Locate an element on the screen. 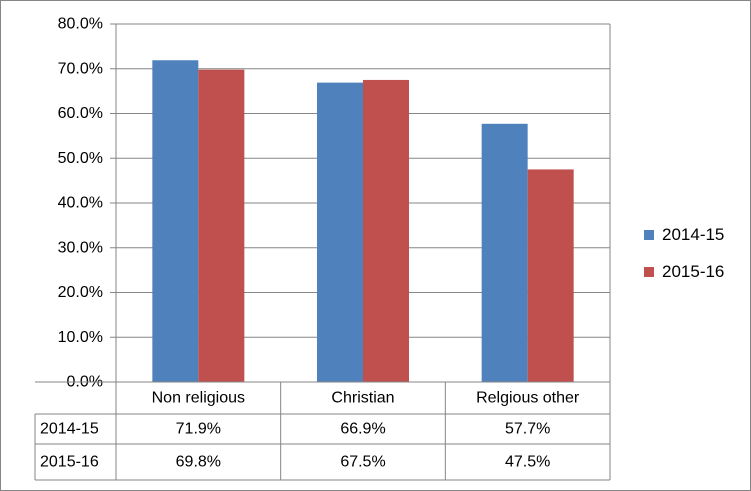  bar-2014-15-non-religious is located at coordinates (175, 221).